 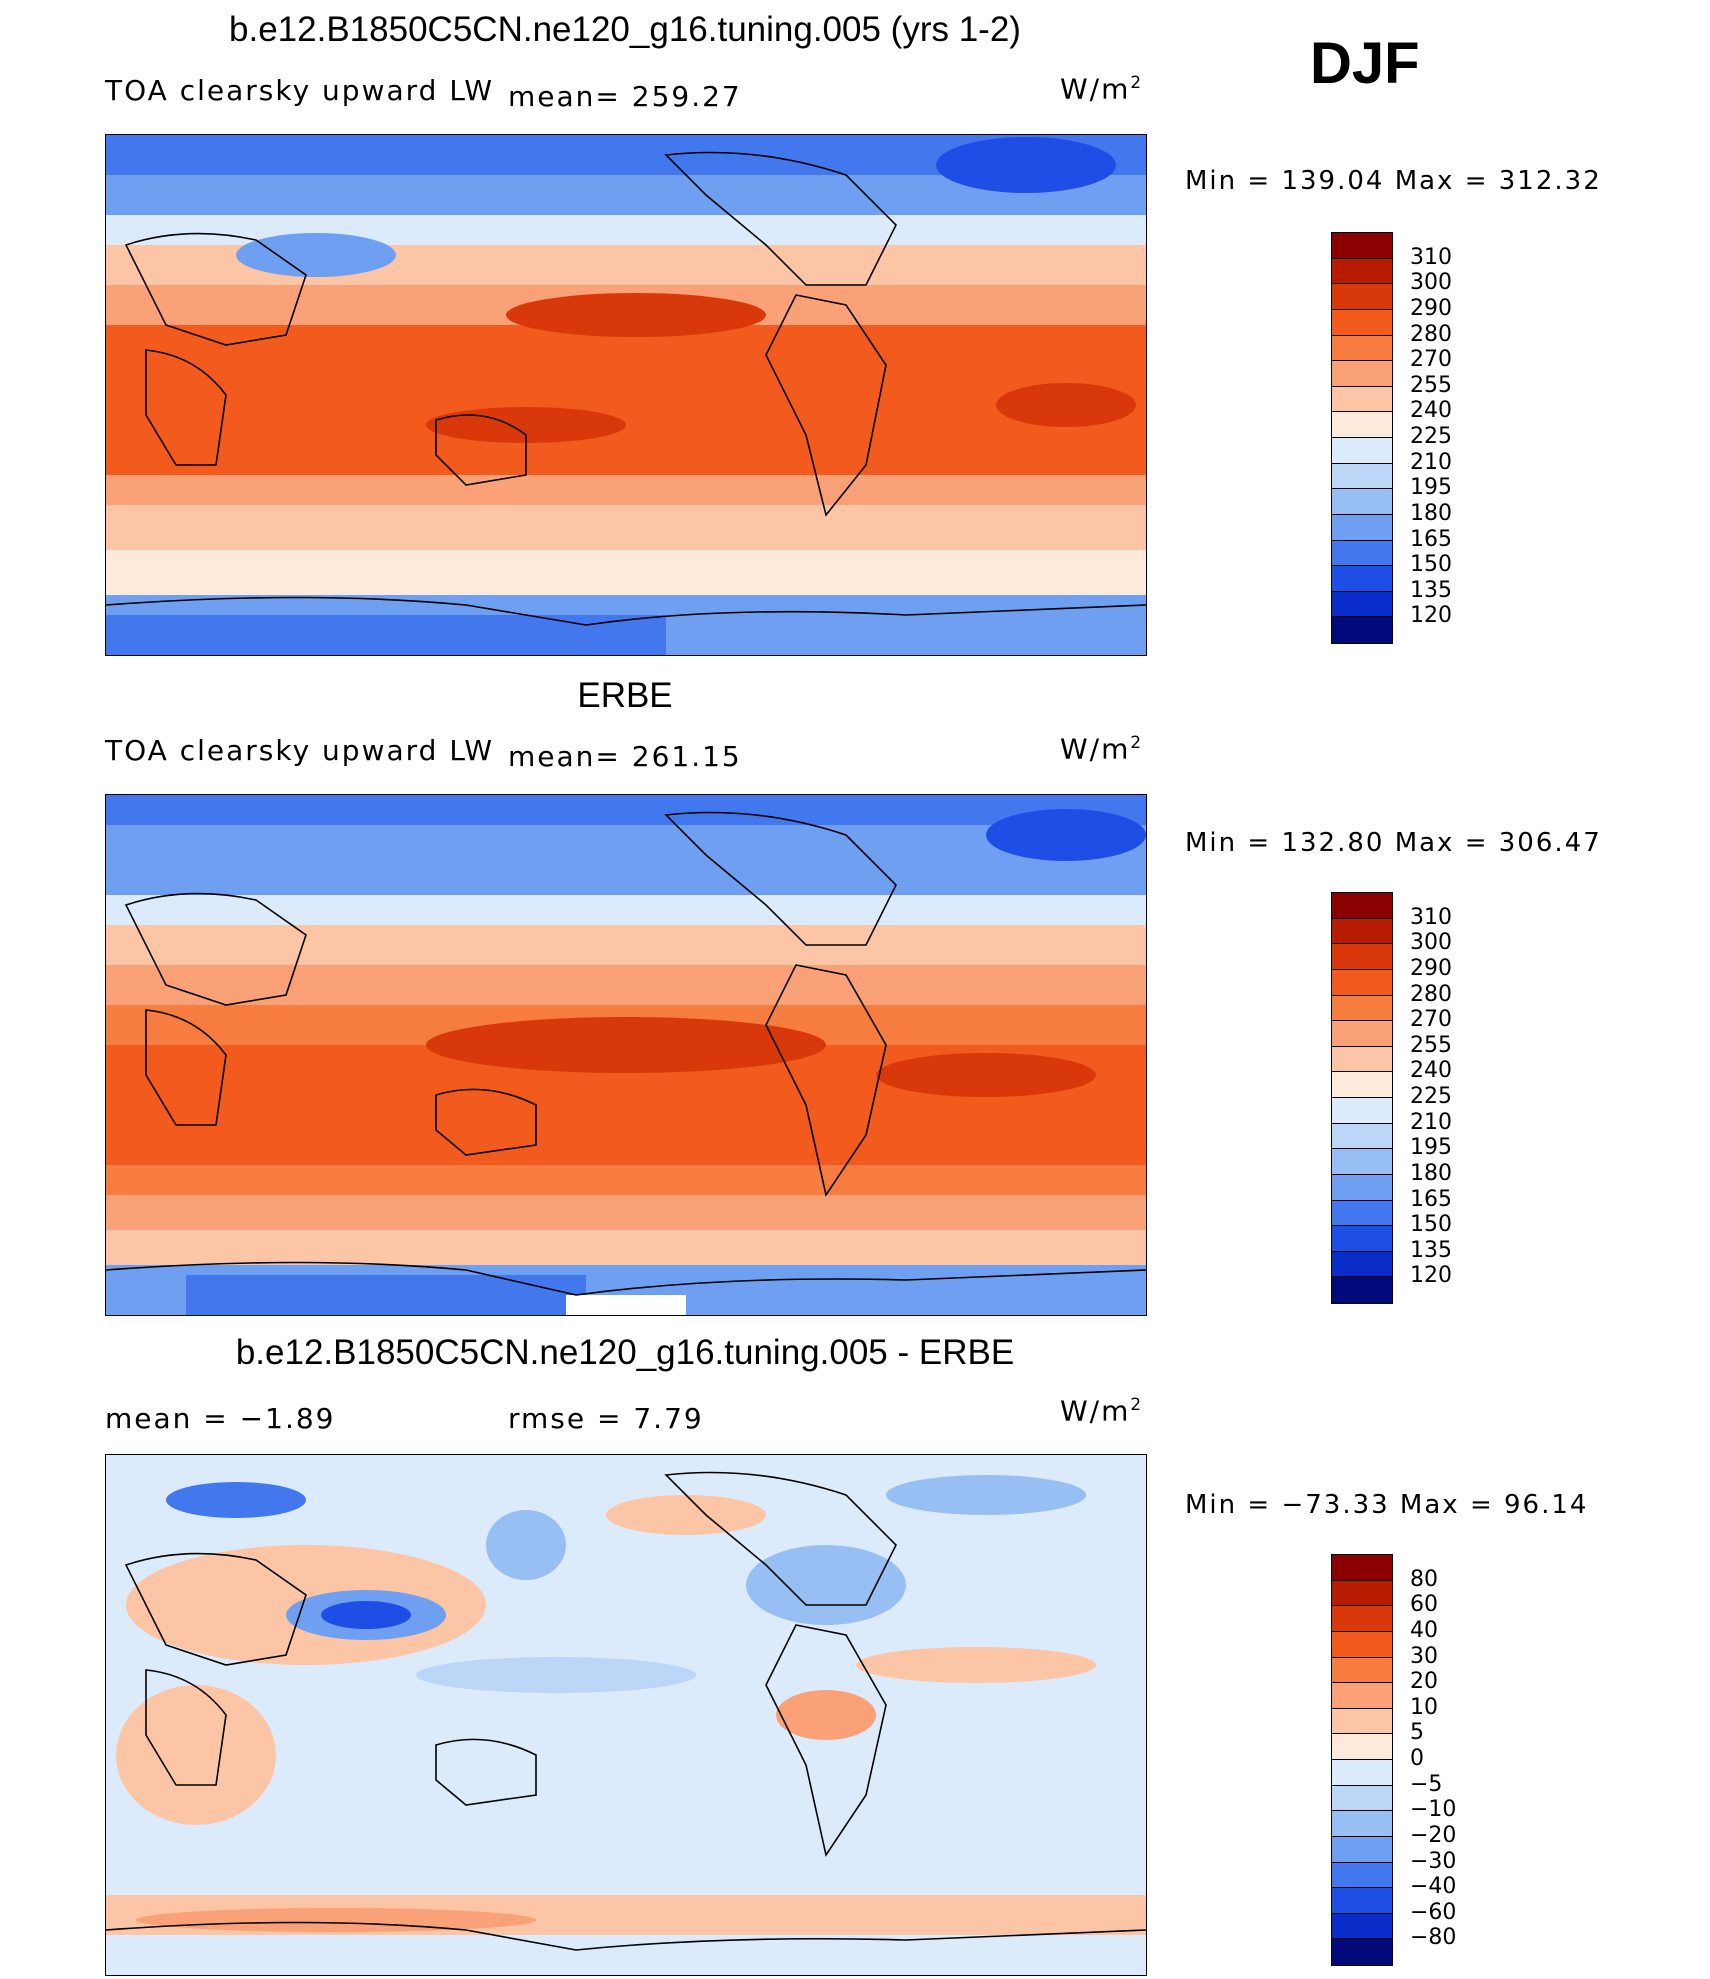 What do you see at coordinates (1424, 1656) in the screenshot?
I see `panel-3-colorbar-tick-label: 30` at bounding box center [1424, 1656].